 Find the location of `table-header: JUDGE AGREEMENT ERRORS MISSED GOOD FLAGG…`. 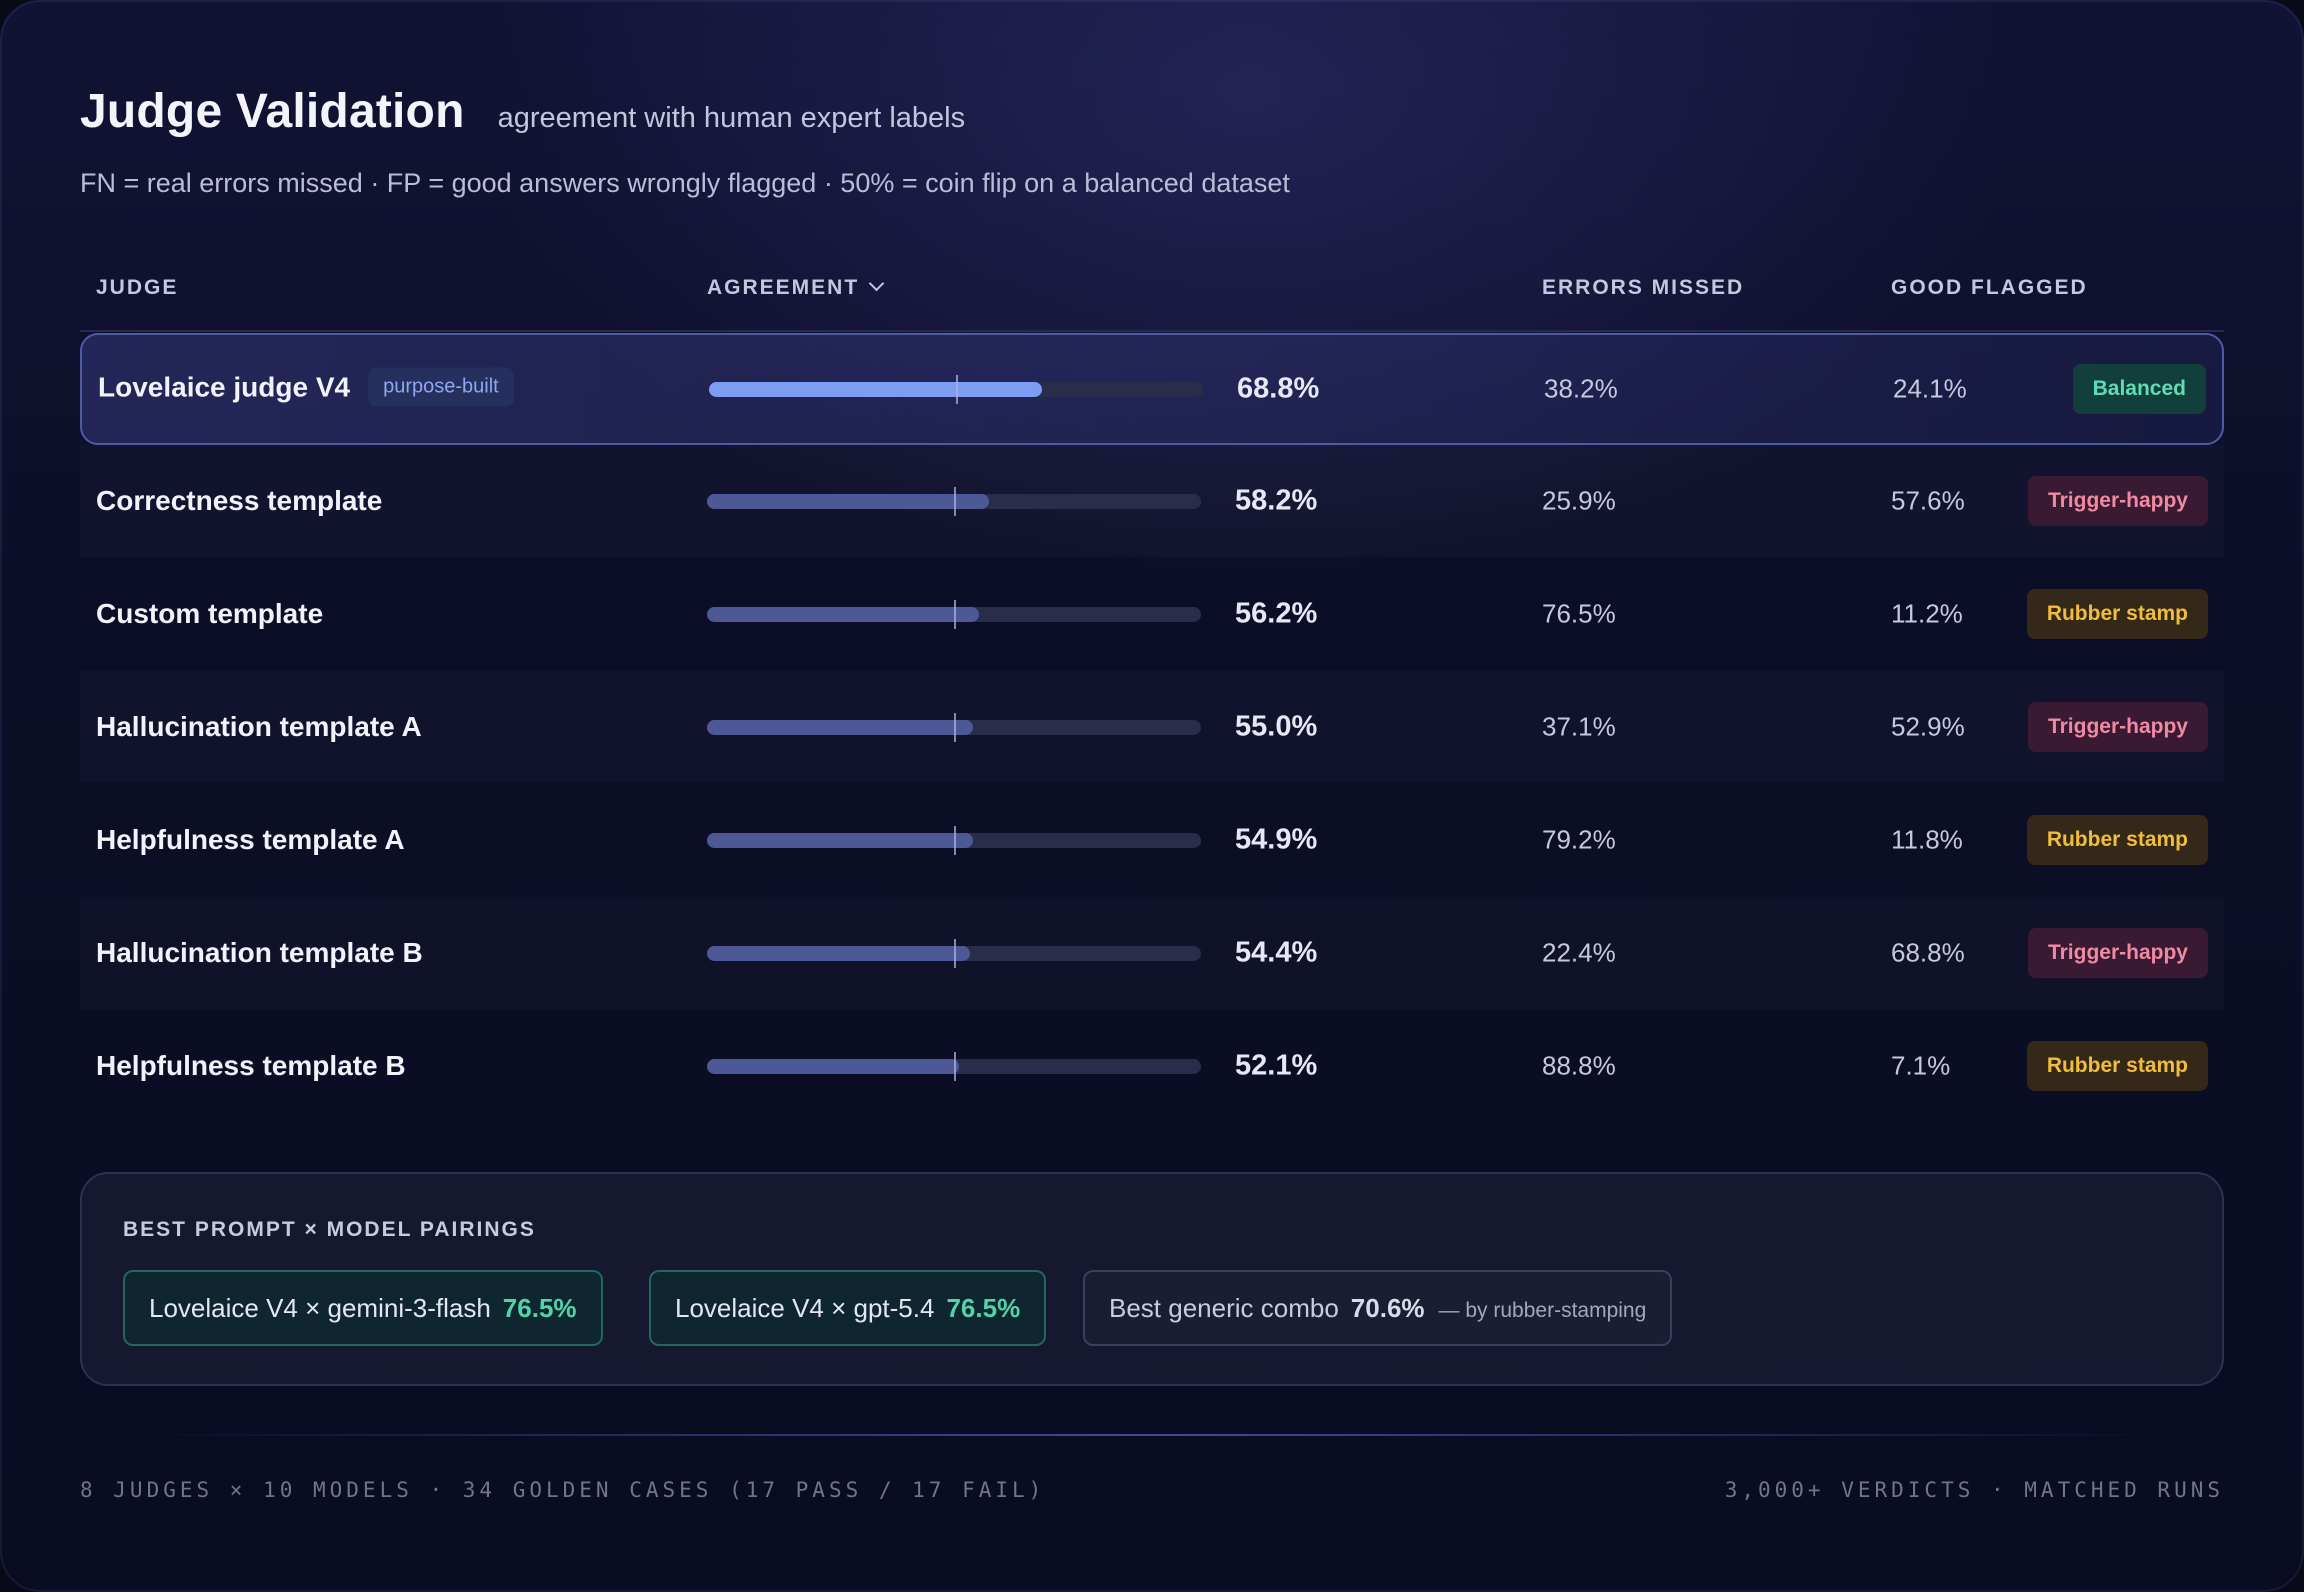

table-header: JUDGE AGREEMENT ERRORS MISSED GOOD FLAGG… is located at coordinates (1152, 302).